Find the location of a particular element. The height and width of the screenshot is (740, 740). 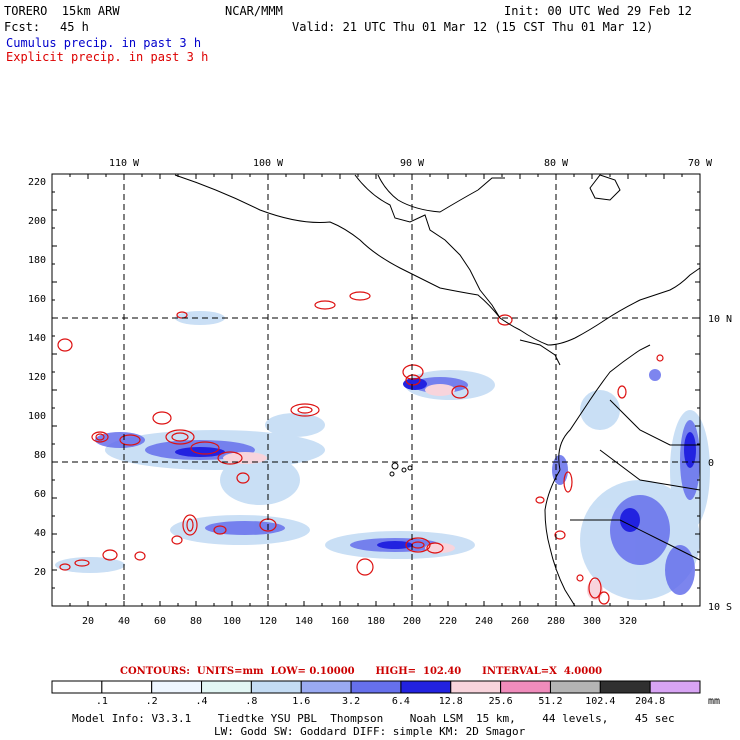

field-label-cumulus: Cumulus precip. in past 3 h is located at coordinates (104, 43).